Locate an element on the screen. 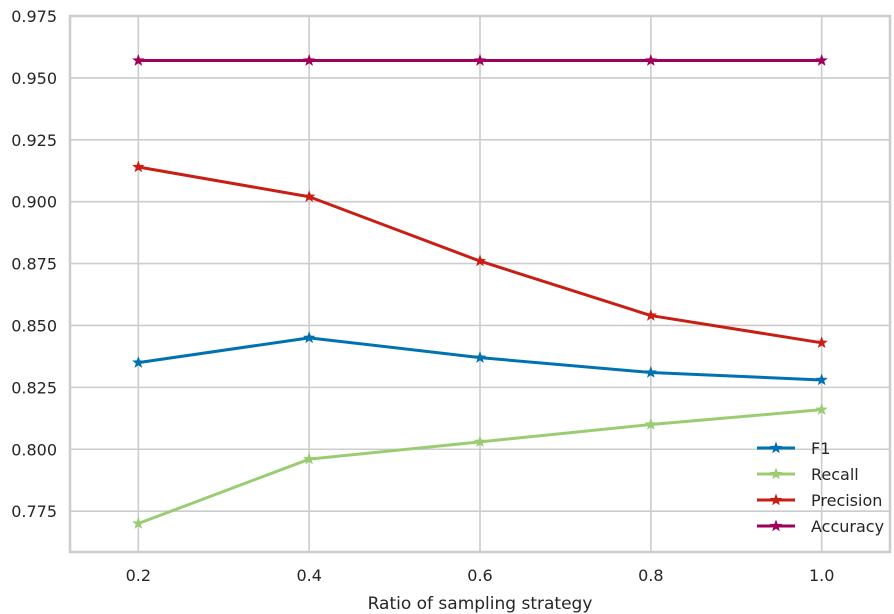 This screenshot has width=894, height=614. legend-item-recall: Recall is located at coordinates (808, 474).